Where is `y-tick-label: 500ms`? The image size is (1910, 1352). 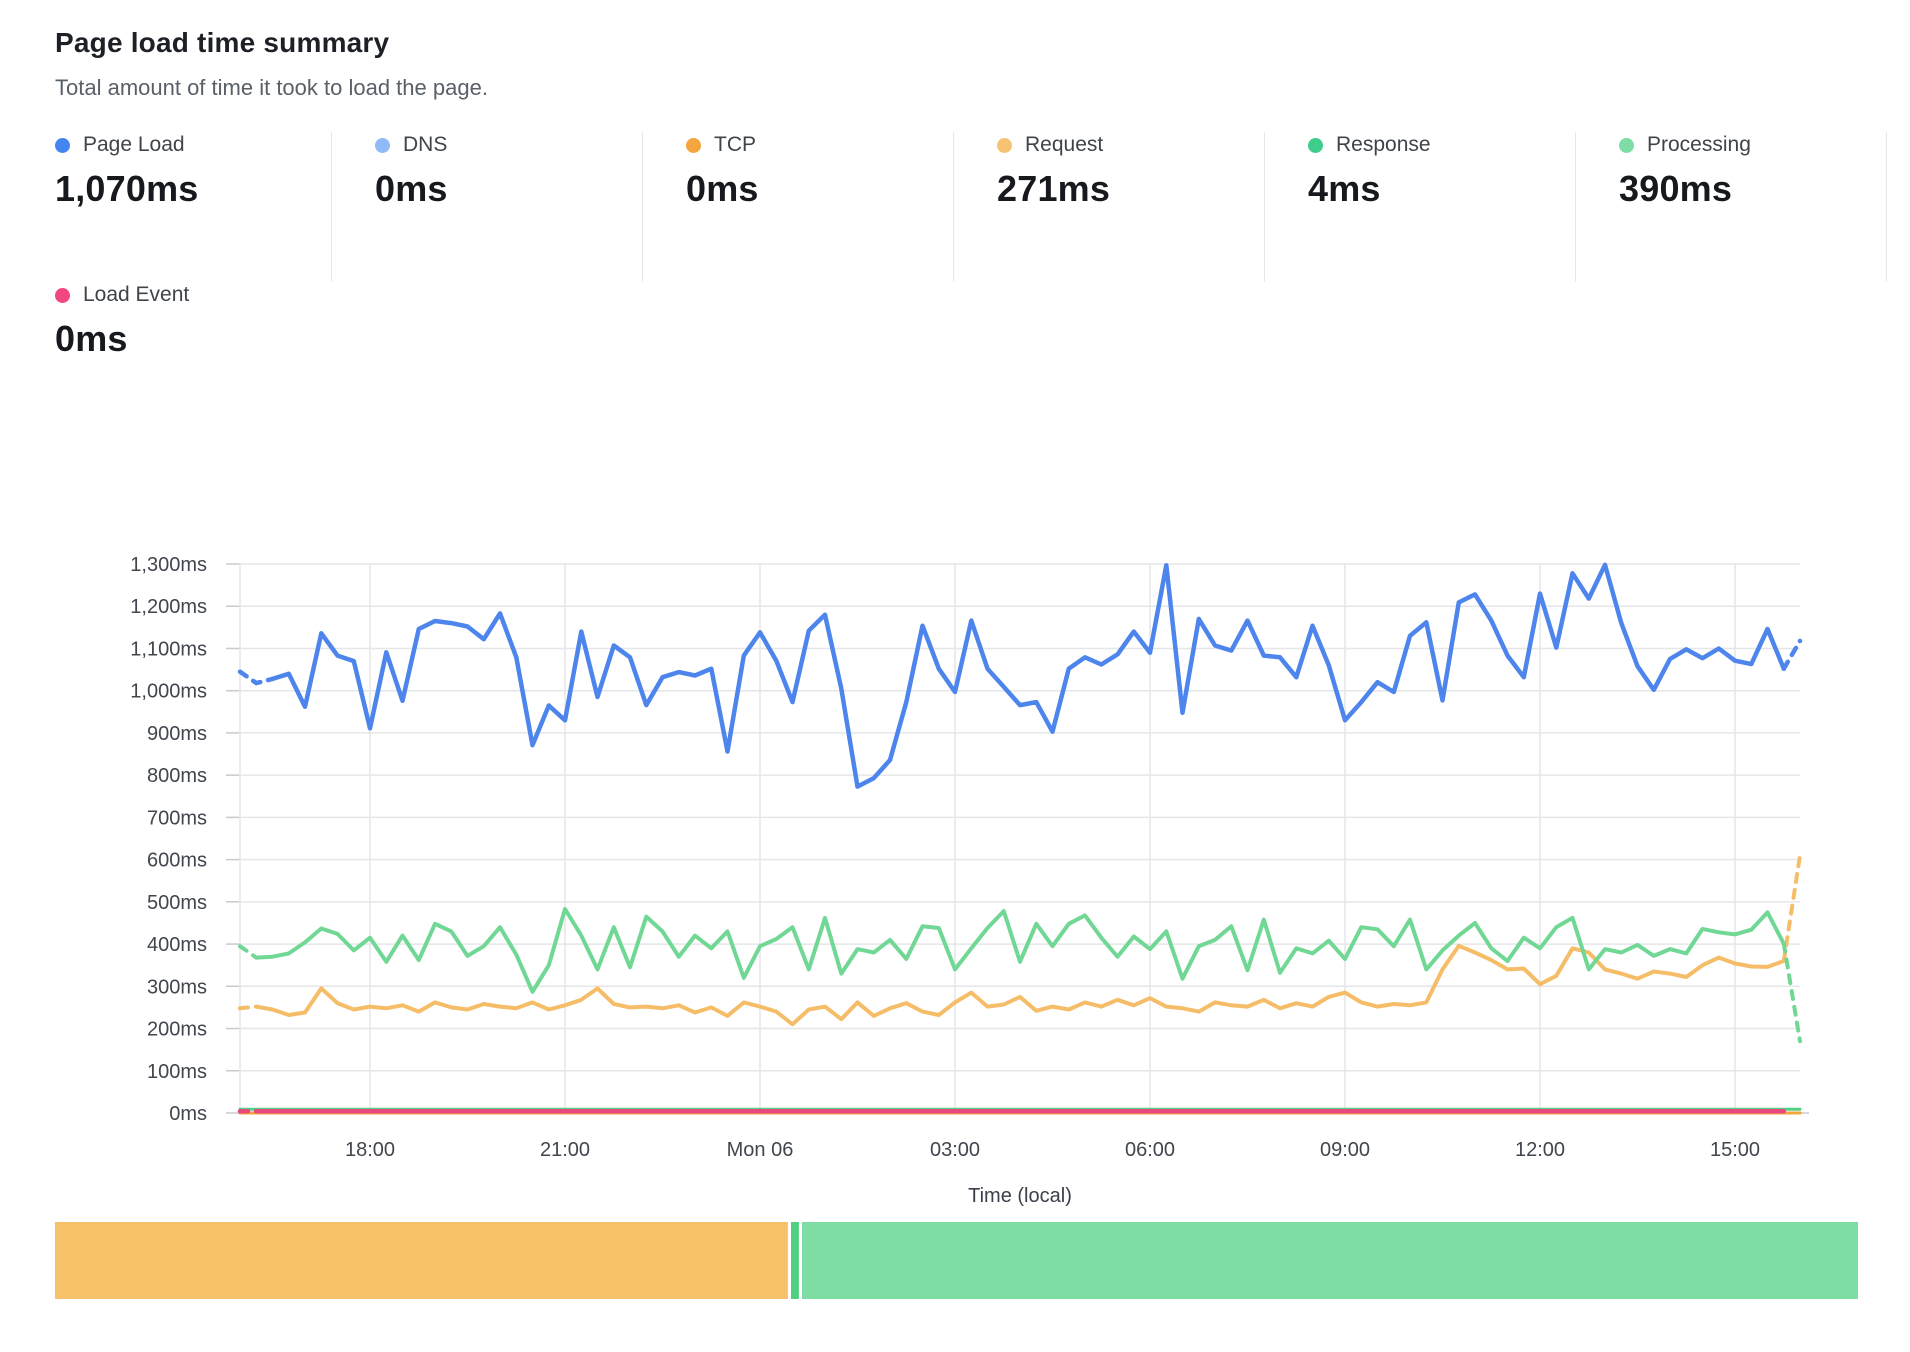 y-tick-label: 500ms is located at coordinates (177, 903).